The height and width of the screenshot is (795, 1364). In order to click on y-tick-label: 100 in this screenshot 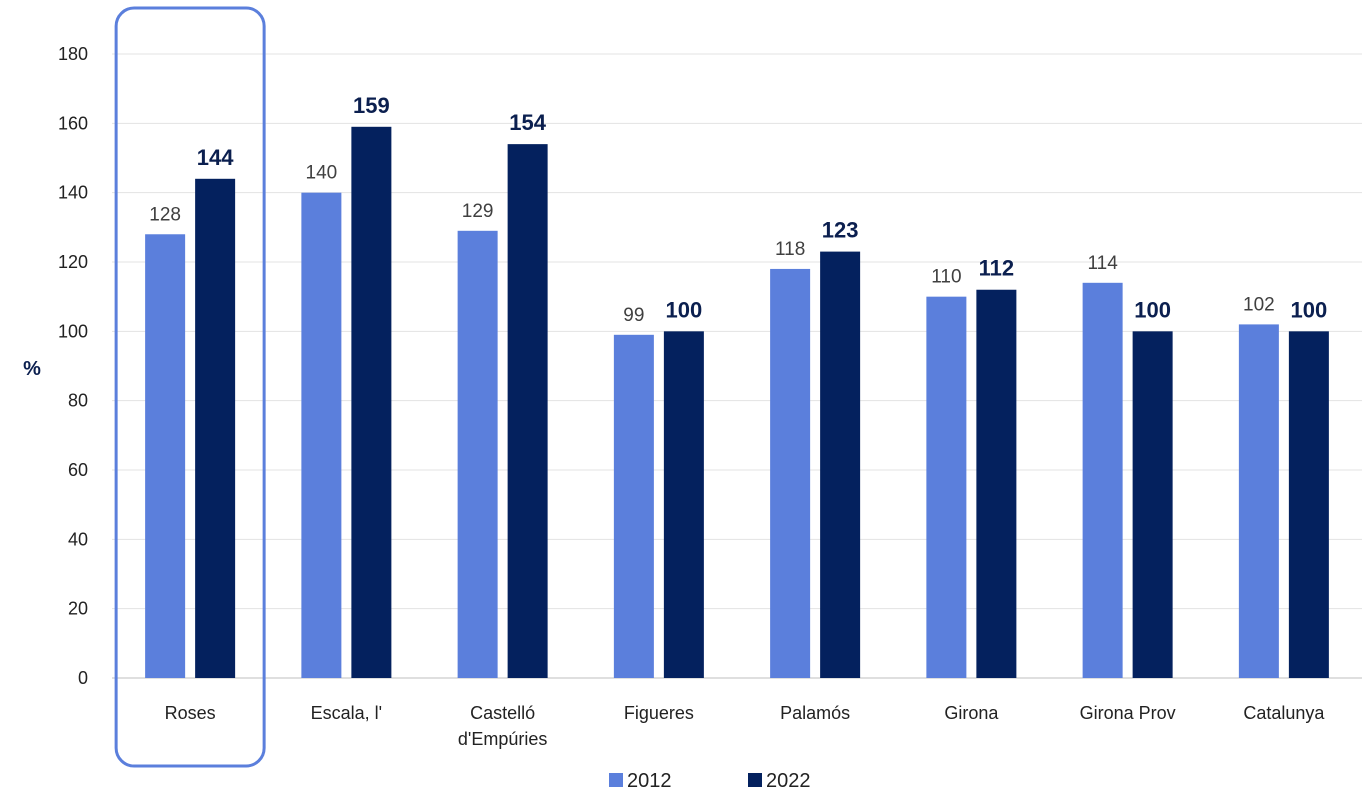, I will do `click(73, 331)`.